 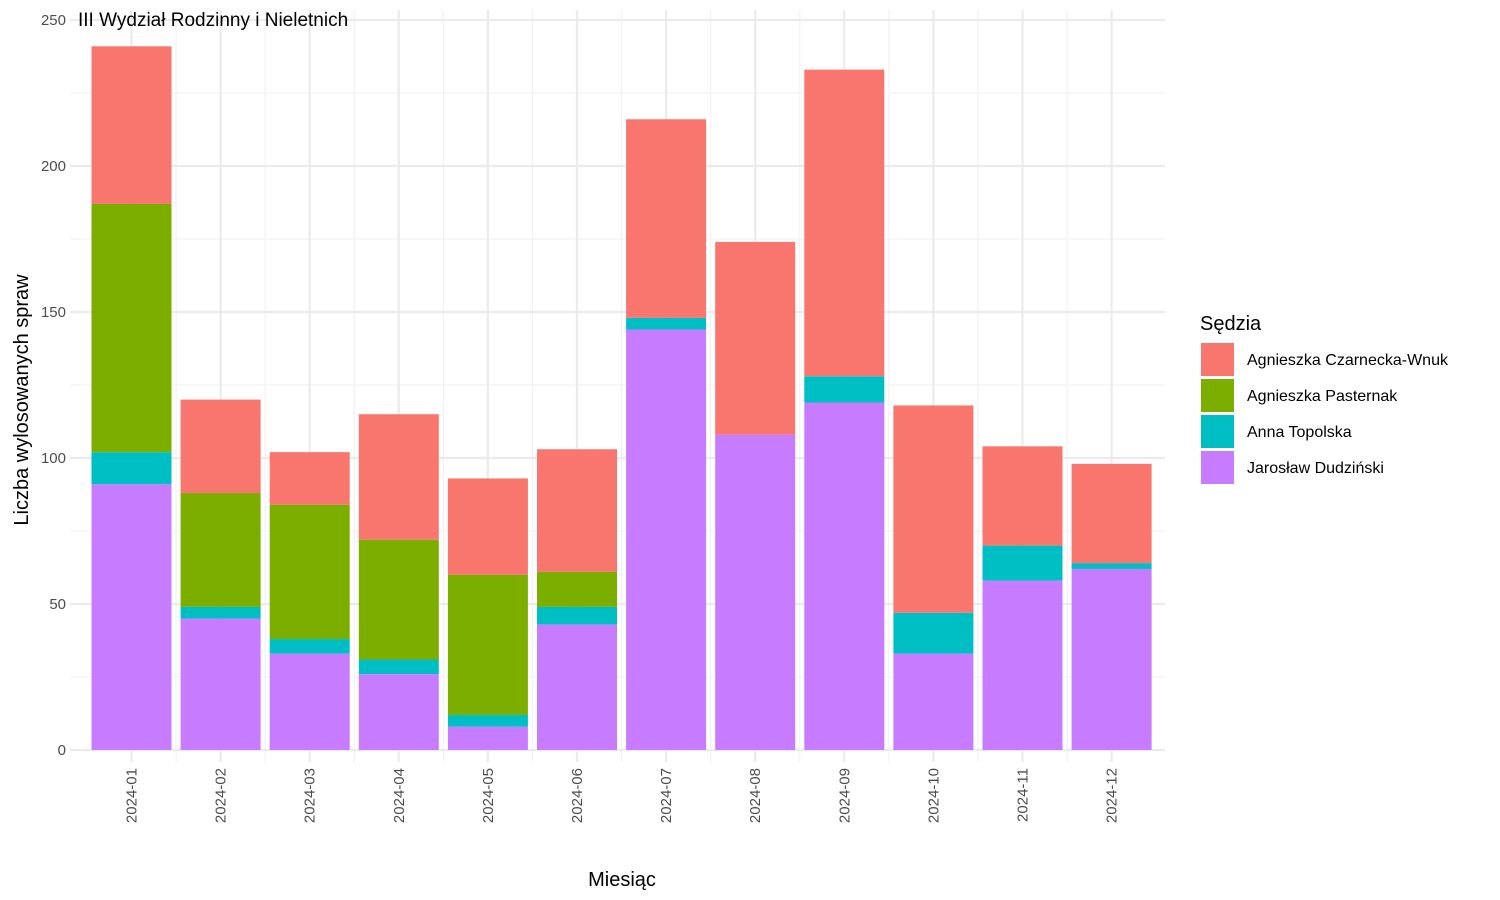 I want to click on legend-label: Agnieszka Czarnecka-Wnuk, so click(x=1348, y=360).